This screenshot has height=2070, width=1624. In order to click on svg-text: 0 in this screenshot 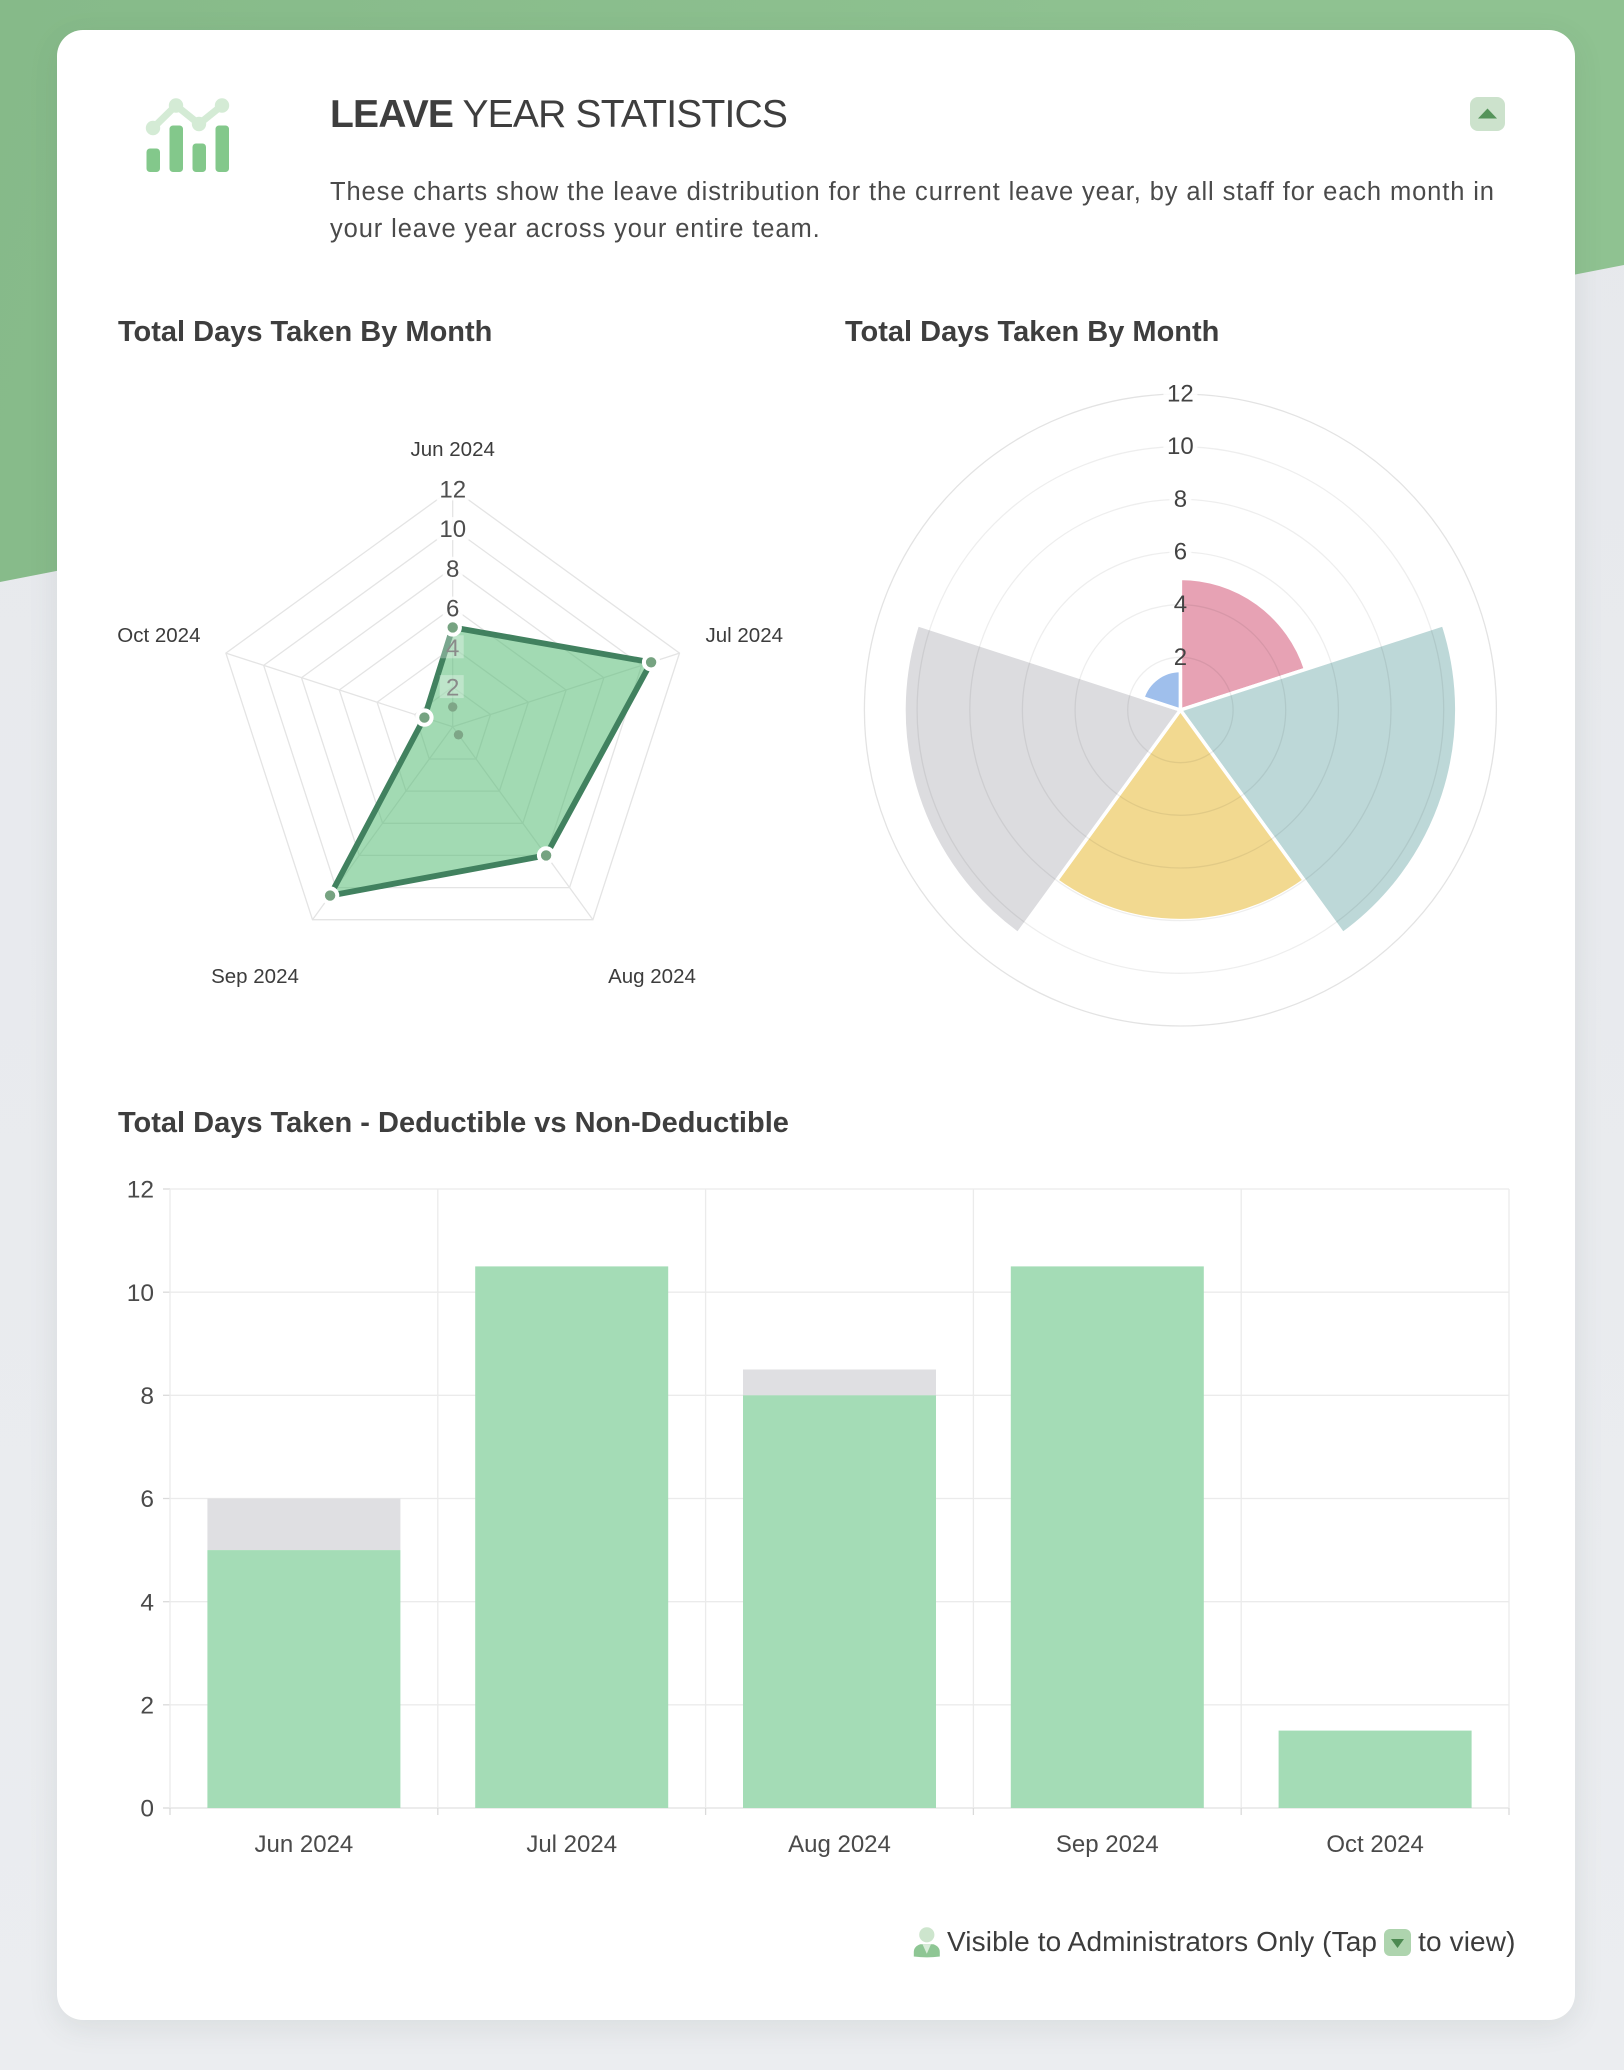, I will do `click(147, 1809)`.